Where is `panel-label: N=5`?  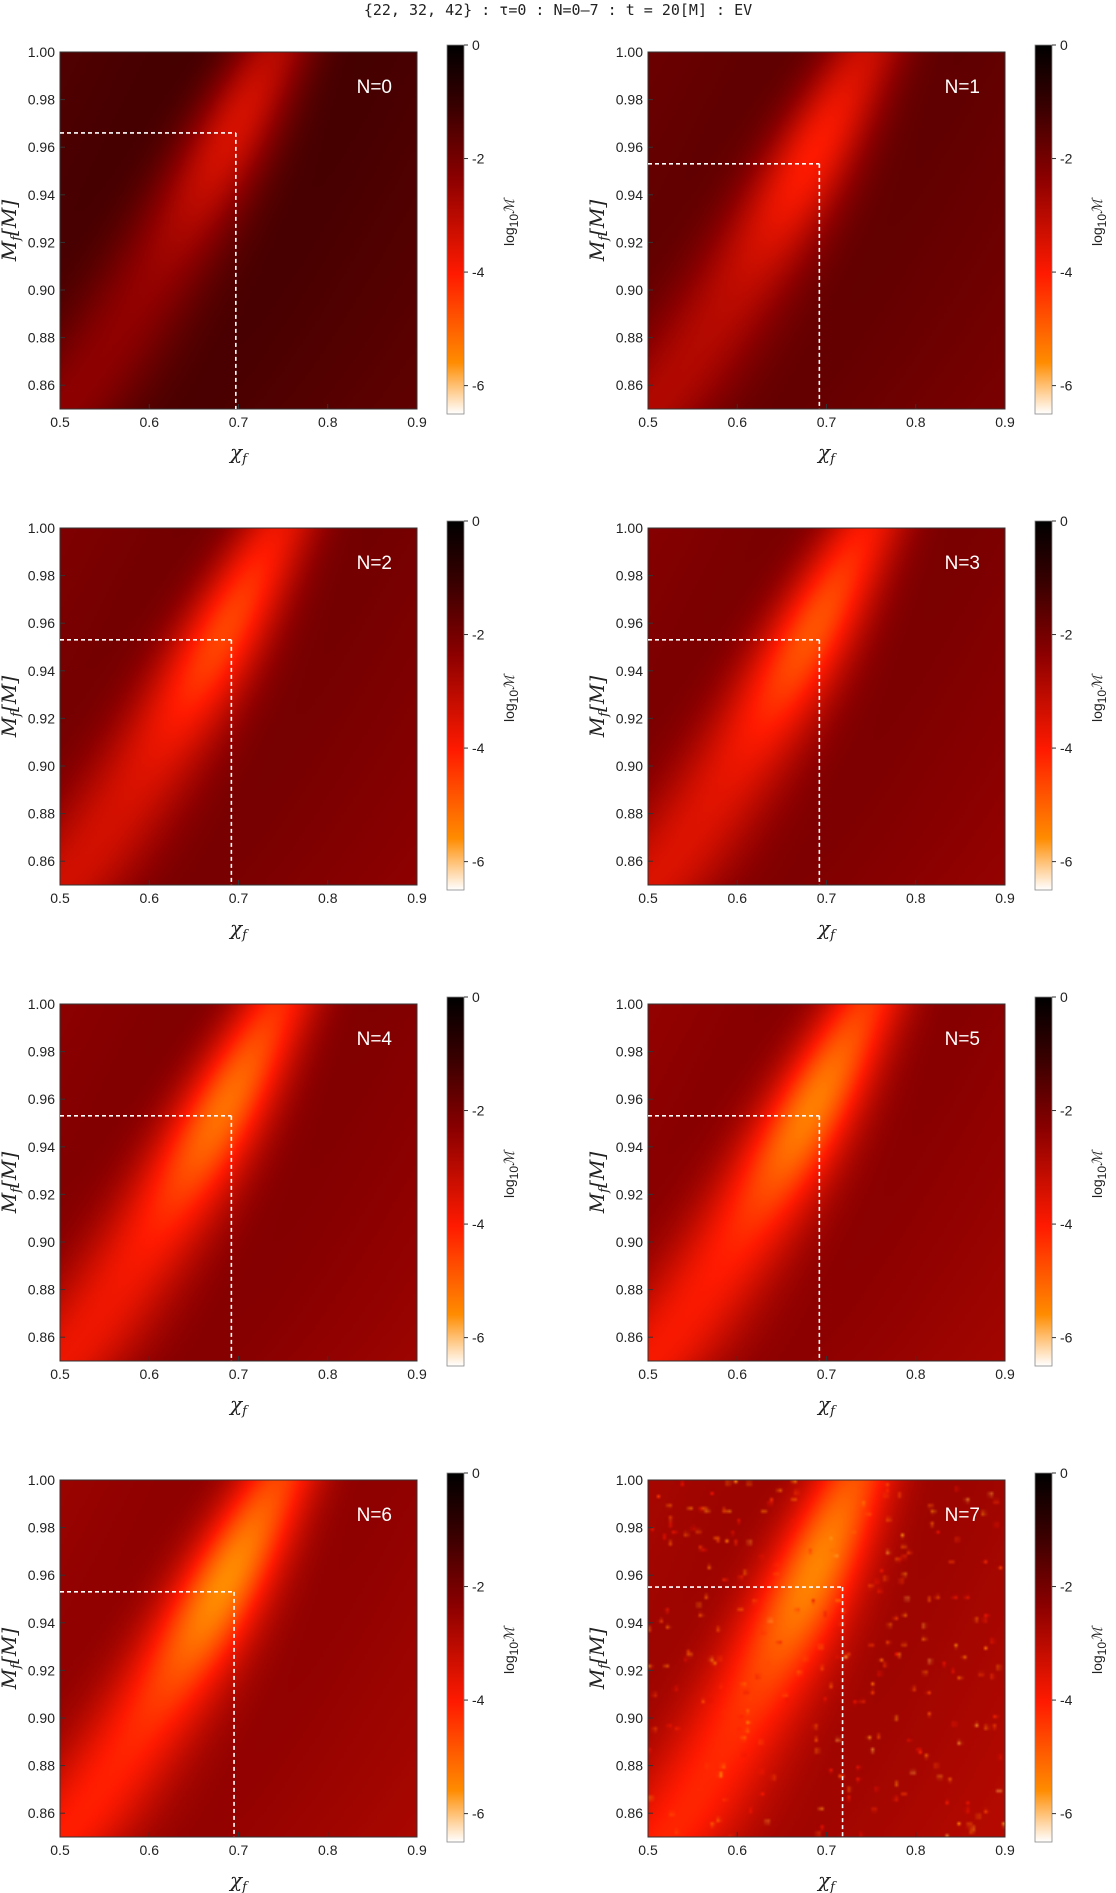
panel-label: N=5 is located at coordinates (962, 1039).